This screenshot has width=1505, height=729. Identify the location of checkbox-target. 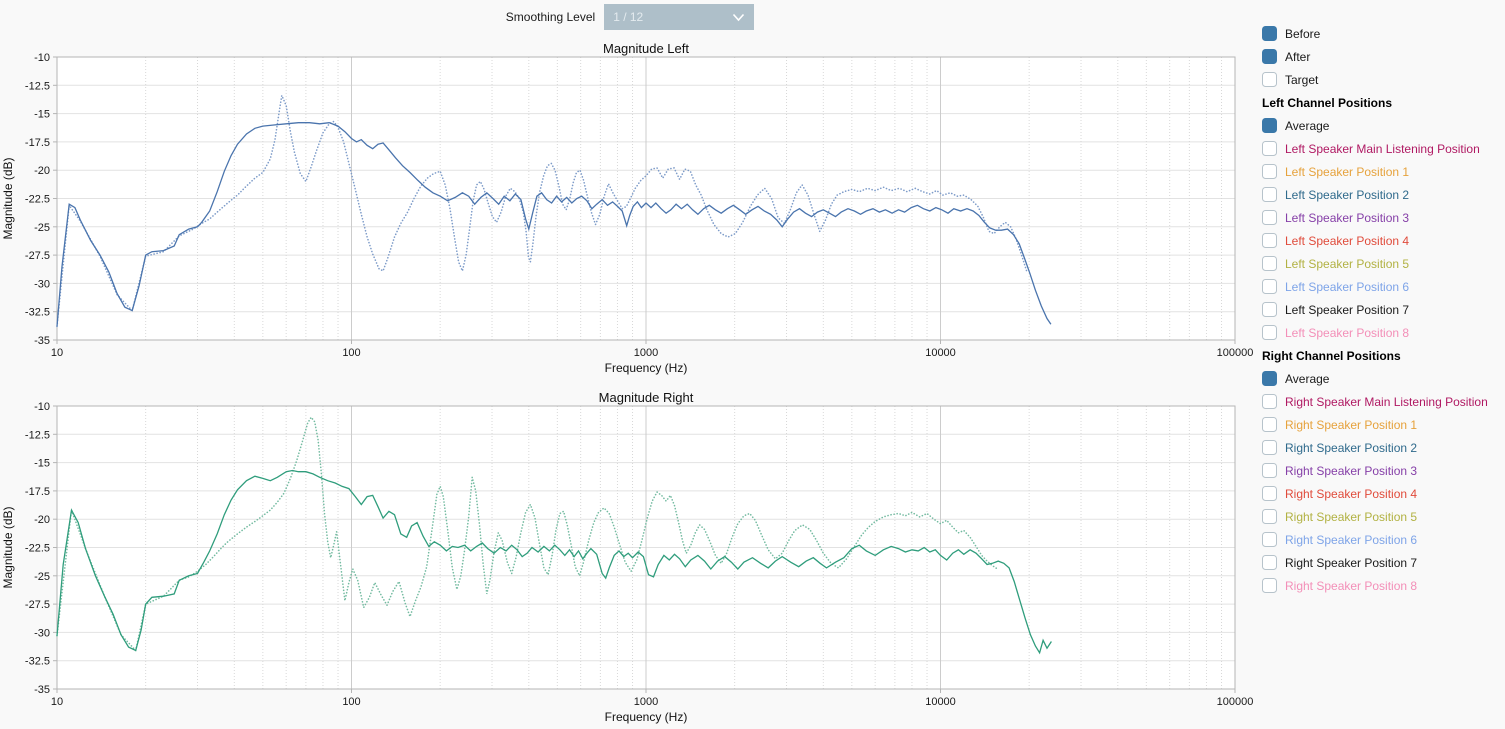
(1269, 79).